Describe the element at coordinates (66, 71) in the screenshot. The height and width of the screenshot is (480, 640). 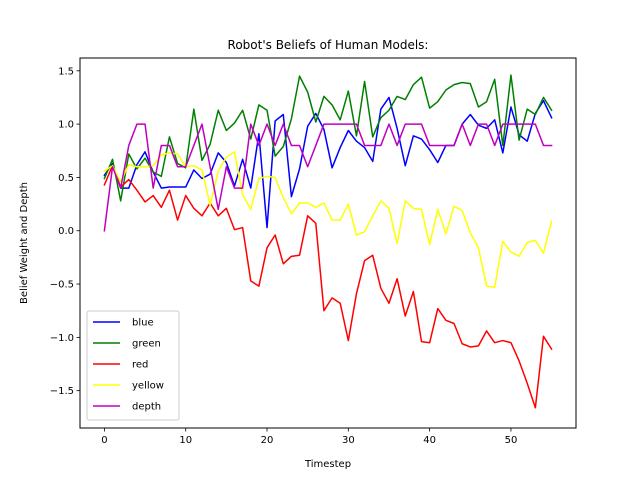
I see `y-tick-label: 1.5` at that location.